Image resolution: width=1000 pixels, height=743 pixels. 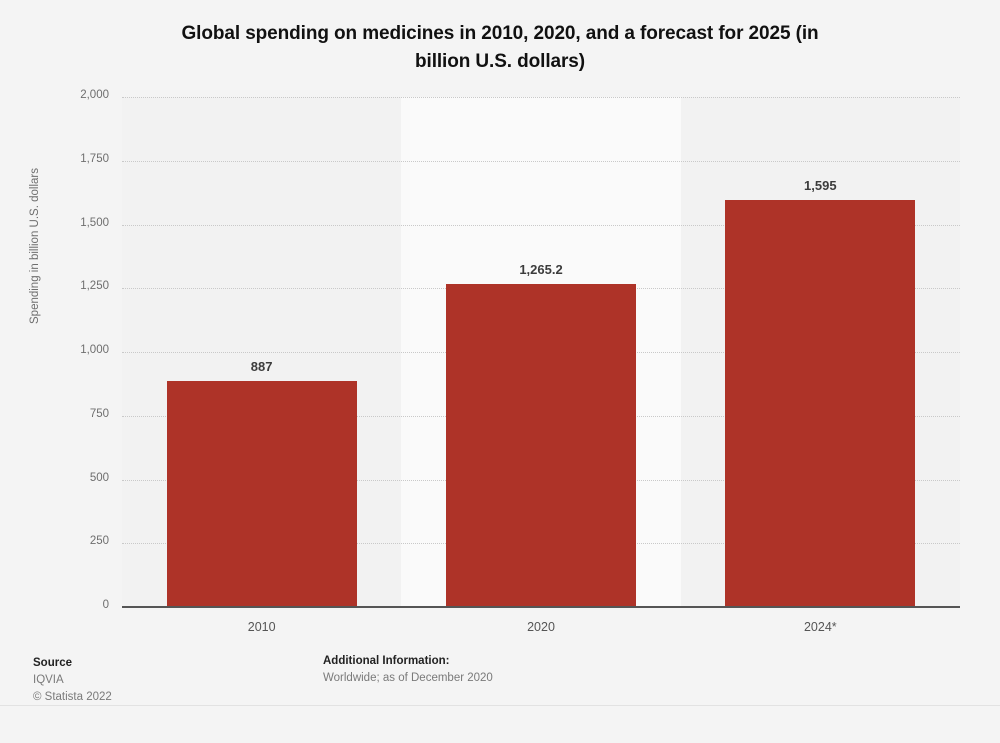 I want to click on x-tick-label: 2010, so click(x=261, y=627).